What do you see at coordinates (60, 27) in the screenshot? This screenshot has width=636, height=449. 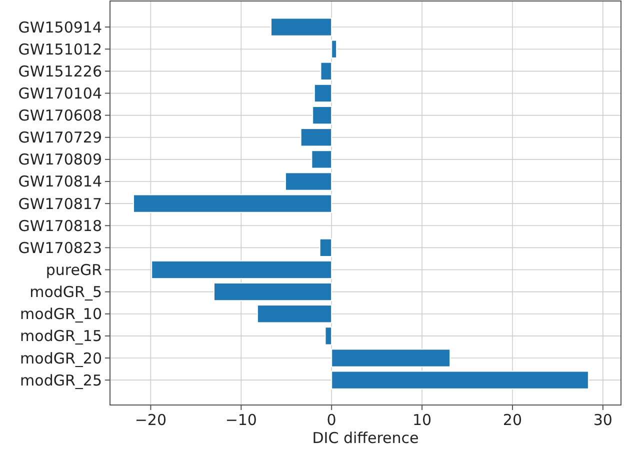 I see `y-tick-label: GW150914` at bounding box center [60, 27].